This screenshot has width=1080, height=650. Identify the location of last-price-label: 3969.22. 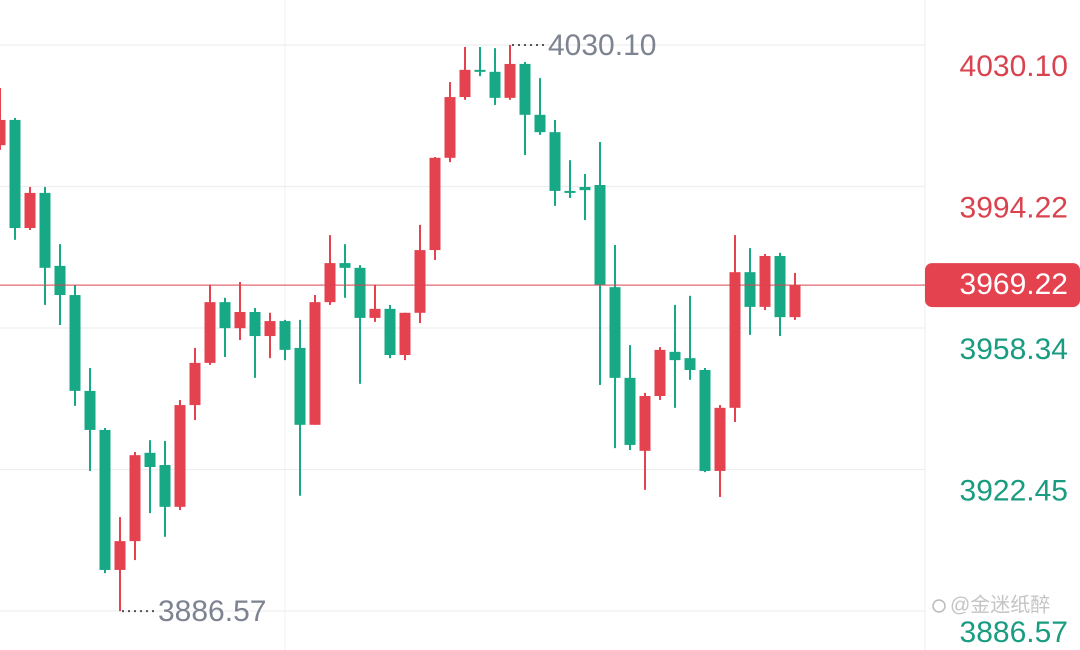
(1014, 284).